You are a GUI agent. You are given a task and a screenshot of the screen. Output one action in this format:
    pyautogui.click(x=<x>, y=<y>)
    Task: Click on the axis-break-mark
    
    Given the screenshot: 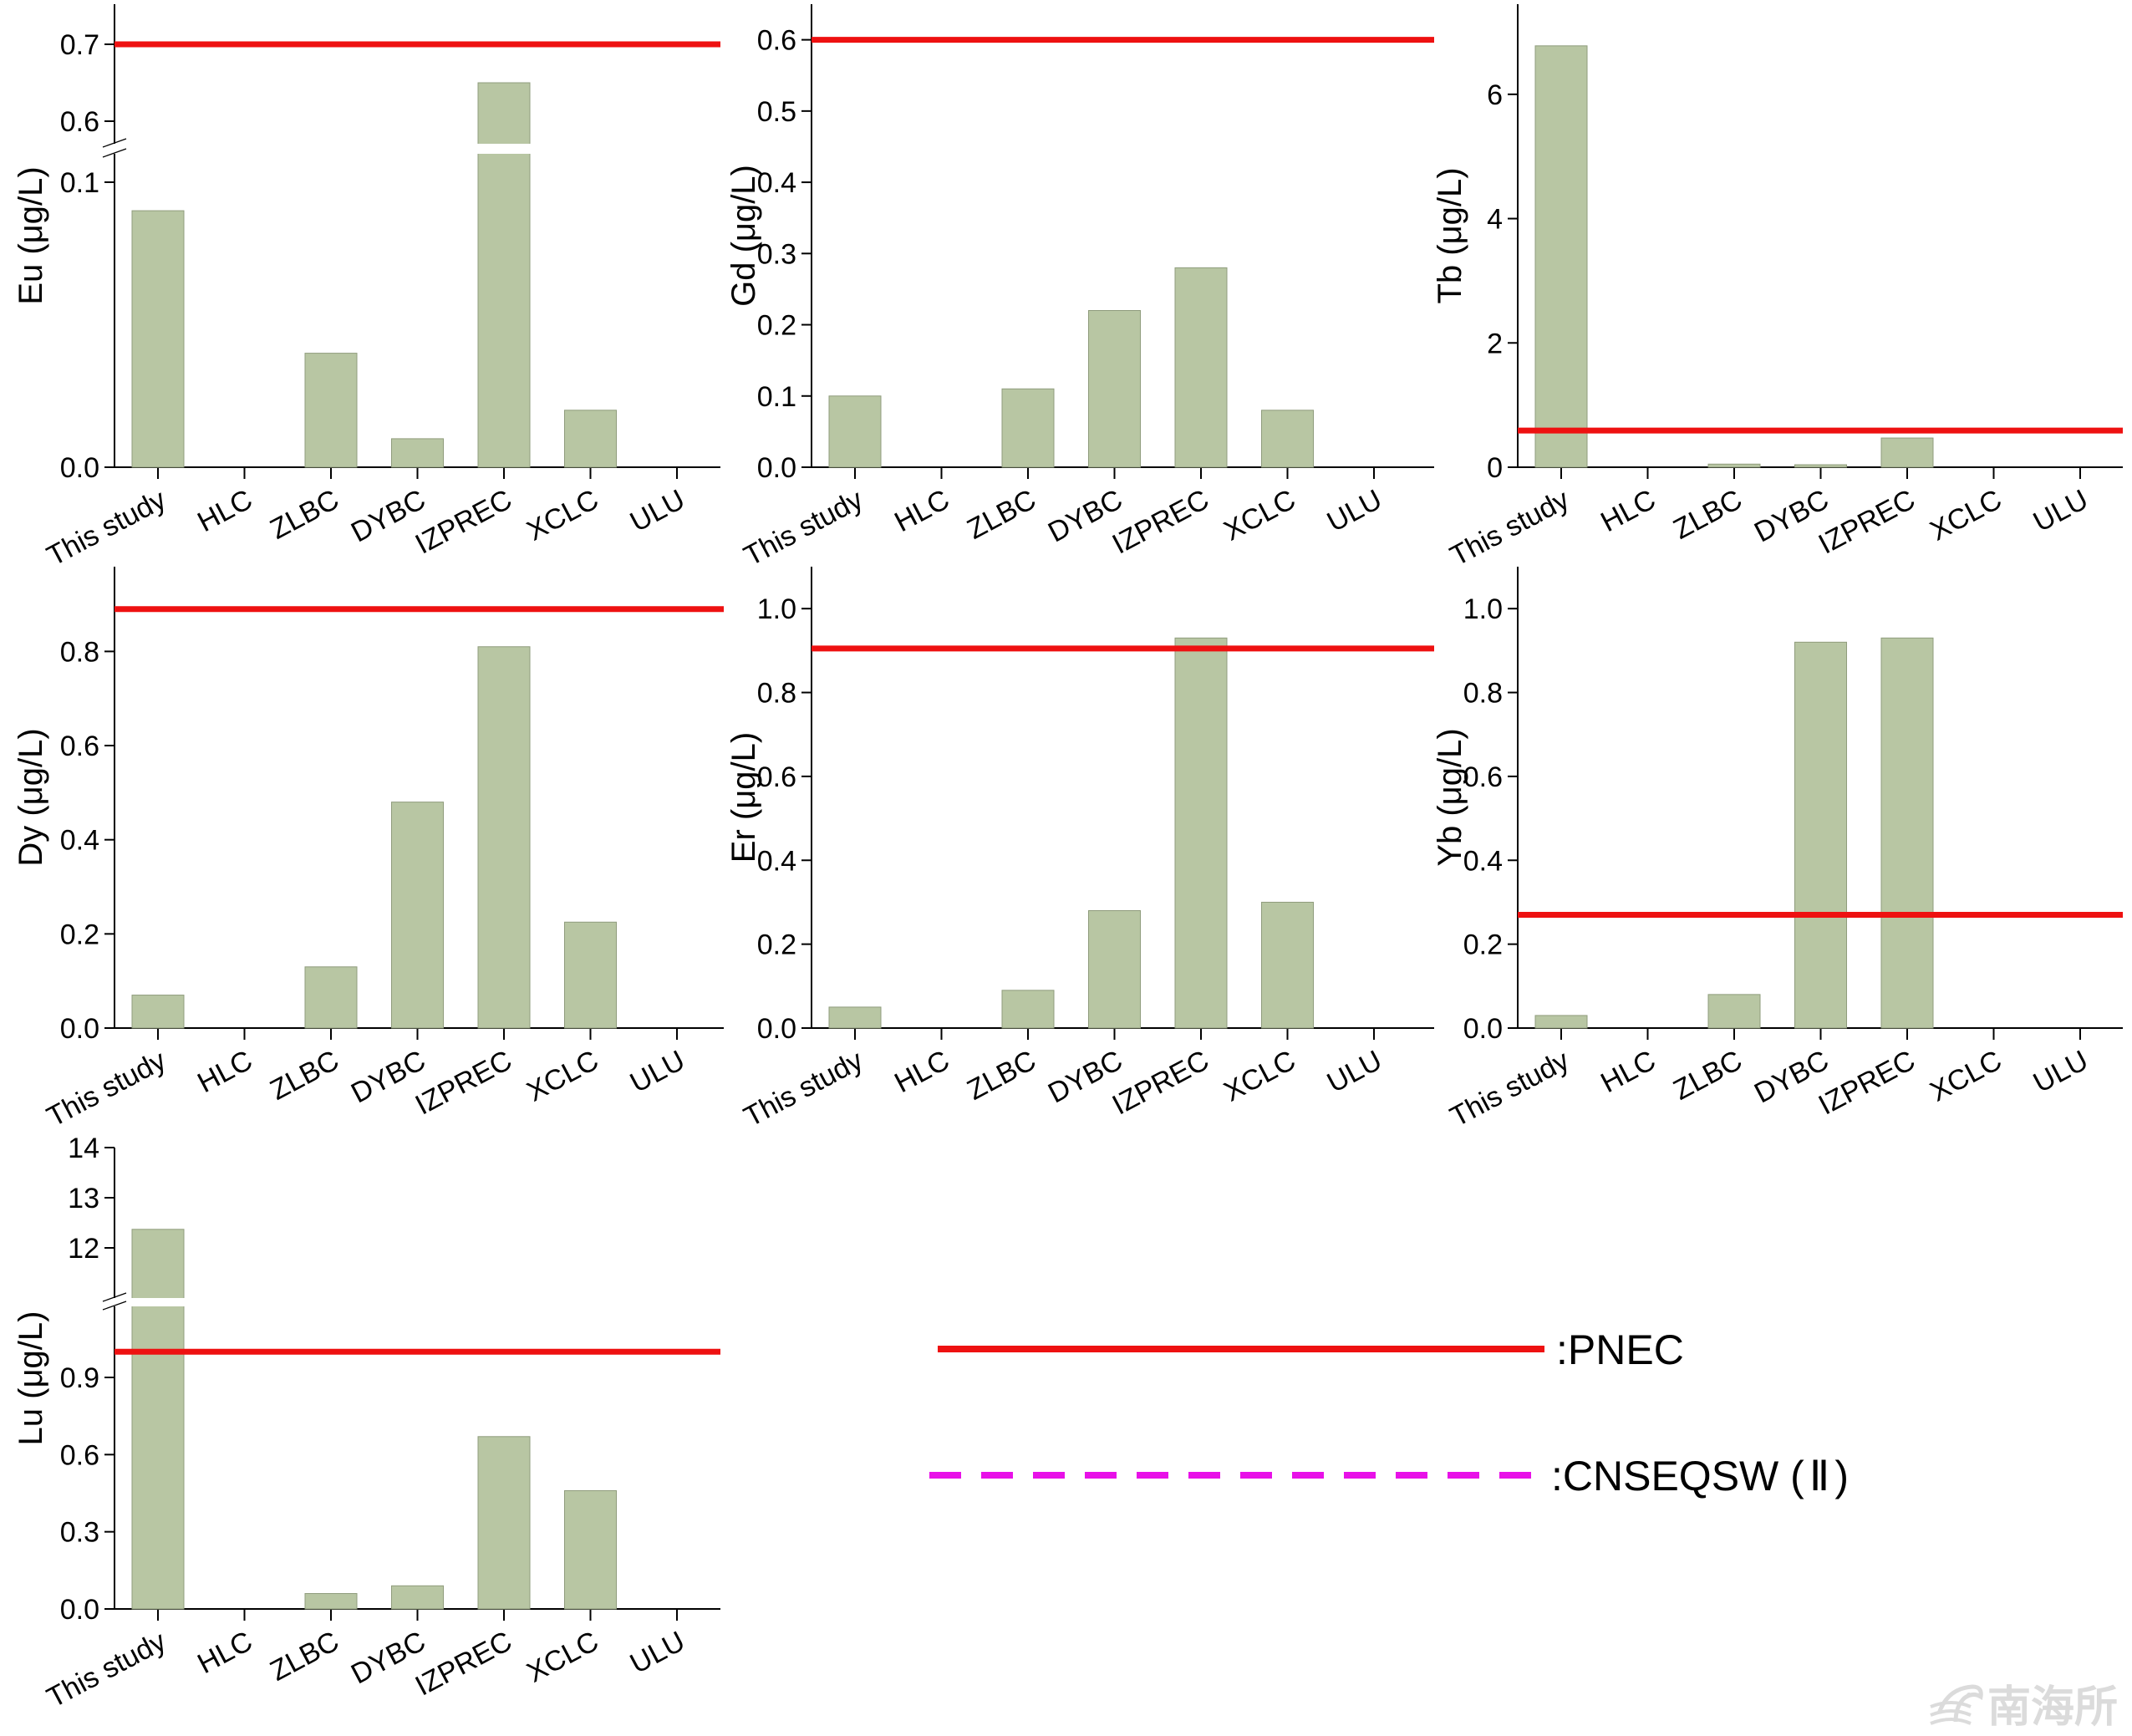 What is the action you would take?
    pyautogui.click(x=114, y=148)
    